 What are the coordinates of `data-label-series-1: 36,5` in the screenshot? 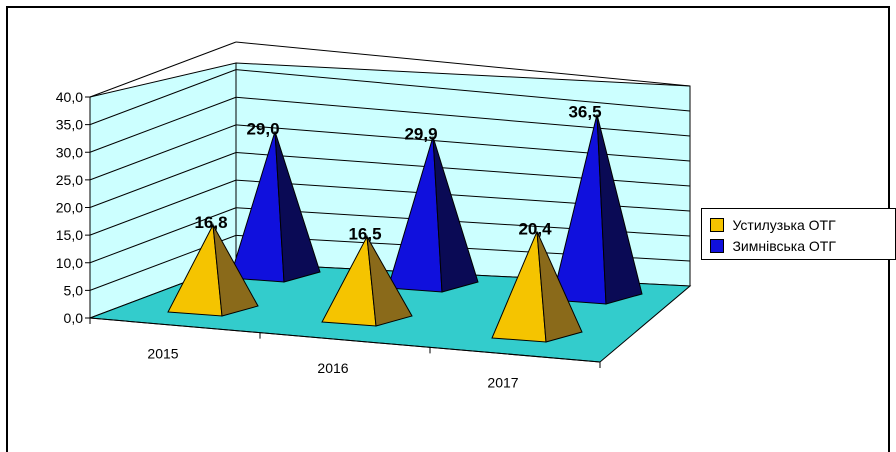 It's located at (584, 111).